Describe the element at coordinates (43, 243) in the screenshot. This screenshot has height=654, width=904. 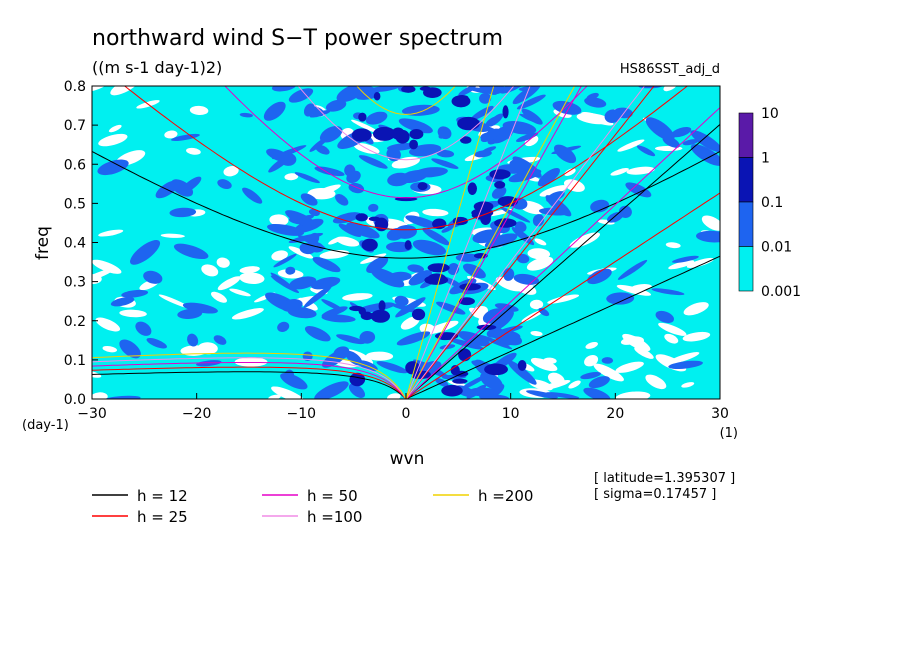
I see `y-axis-label: freq` at that location.